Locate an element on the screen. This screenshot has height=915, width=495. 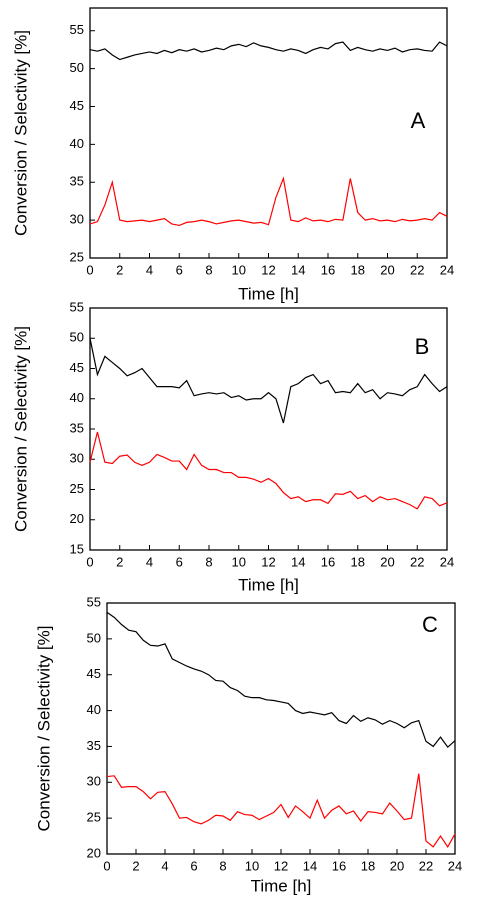
y-tick-label: 15 is located at coordinates (77, 548).